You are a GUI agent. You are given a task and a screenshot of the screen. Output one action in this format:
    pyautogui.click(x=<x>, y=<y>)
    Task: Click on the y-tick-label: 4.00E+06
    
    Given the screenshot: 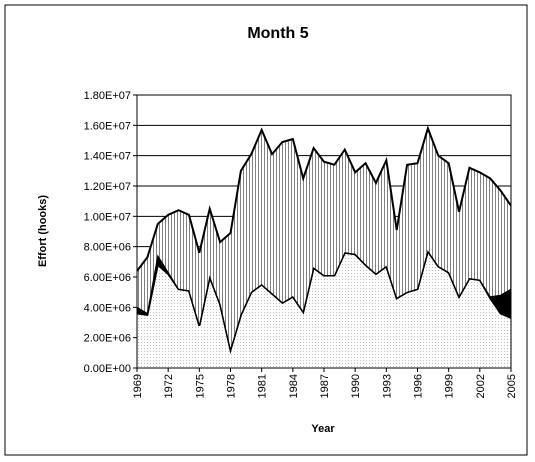 What is the action you would take?
    pyautogui.click(x=107, y=308)
    